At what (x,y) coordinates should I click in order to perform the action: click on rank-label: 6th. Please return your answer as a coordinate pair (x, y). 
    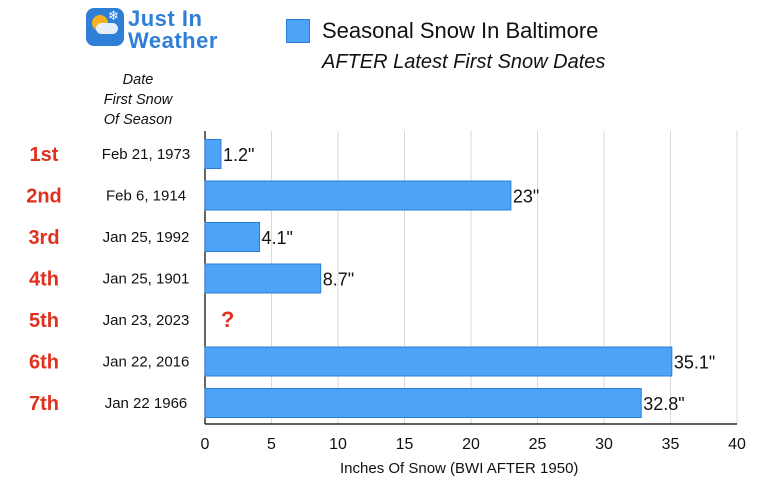
    Looking at the image, I should click on (44, 363).